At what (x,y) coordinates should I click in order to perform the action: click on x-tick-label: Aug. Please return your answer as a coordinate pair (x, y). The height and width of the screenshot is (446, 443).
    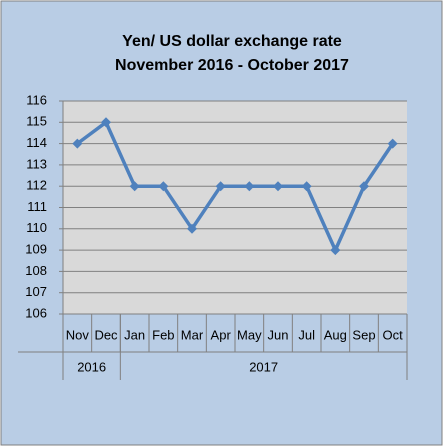
    Looking at the image, I should click on (335, 334).